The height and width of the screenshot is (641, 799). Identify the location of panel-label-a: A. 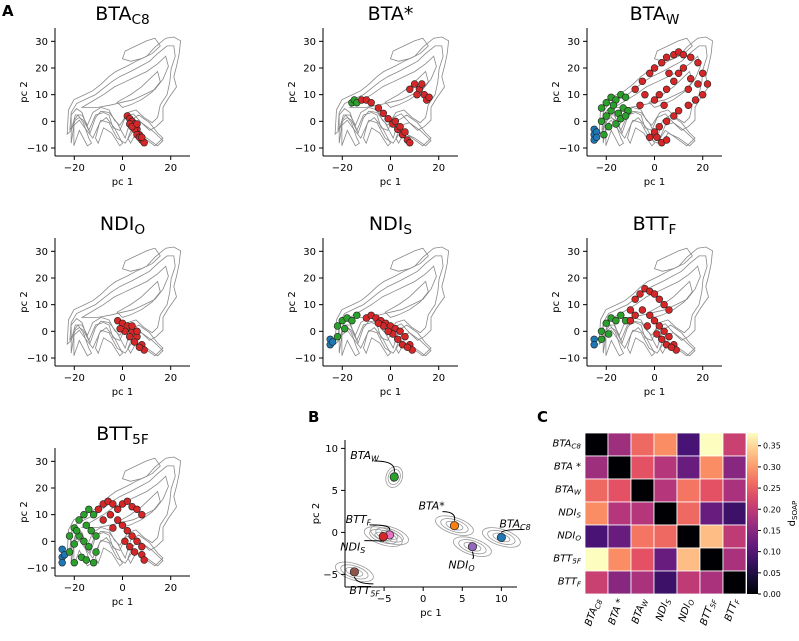
(8, 11).